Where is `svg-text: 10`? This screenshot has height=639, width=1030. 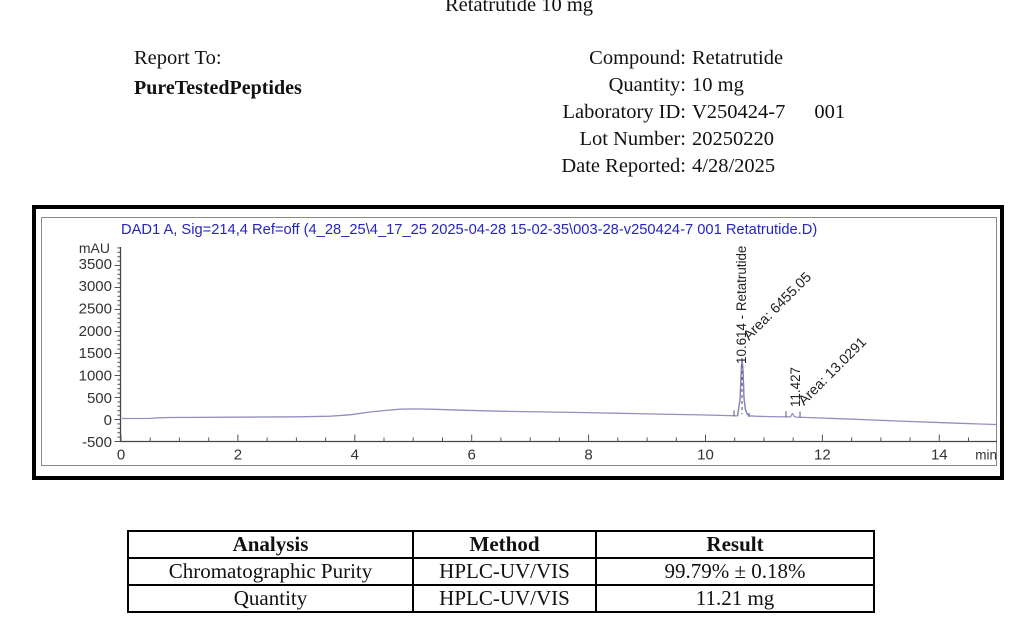
svg-text: 10 is located at coordinates (705, 455).